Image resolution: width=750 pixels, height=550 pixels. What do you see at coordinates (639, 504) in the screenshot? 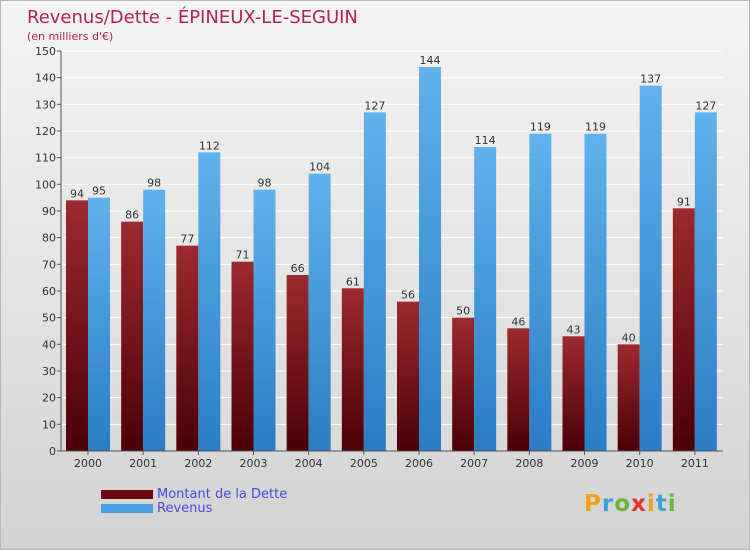
I see `logo-letter: x` at bounding box center [639, 504].